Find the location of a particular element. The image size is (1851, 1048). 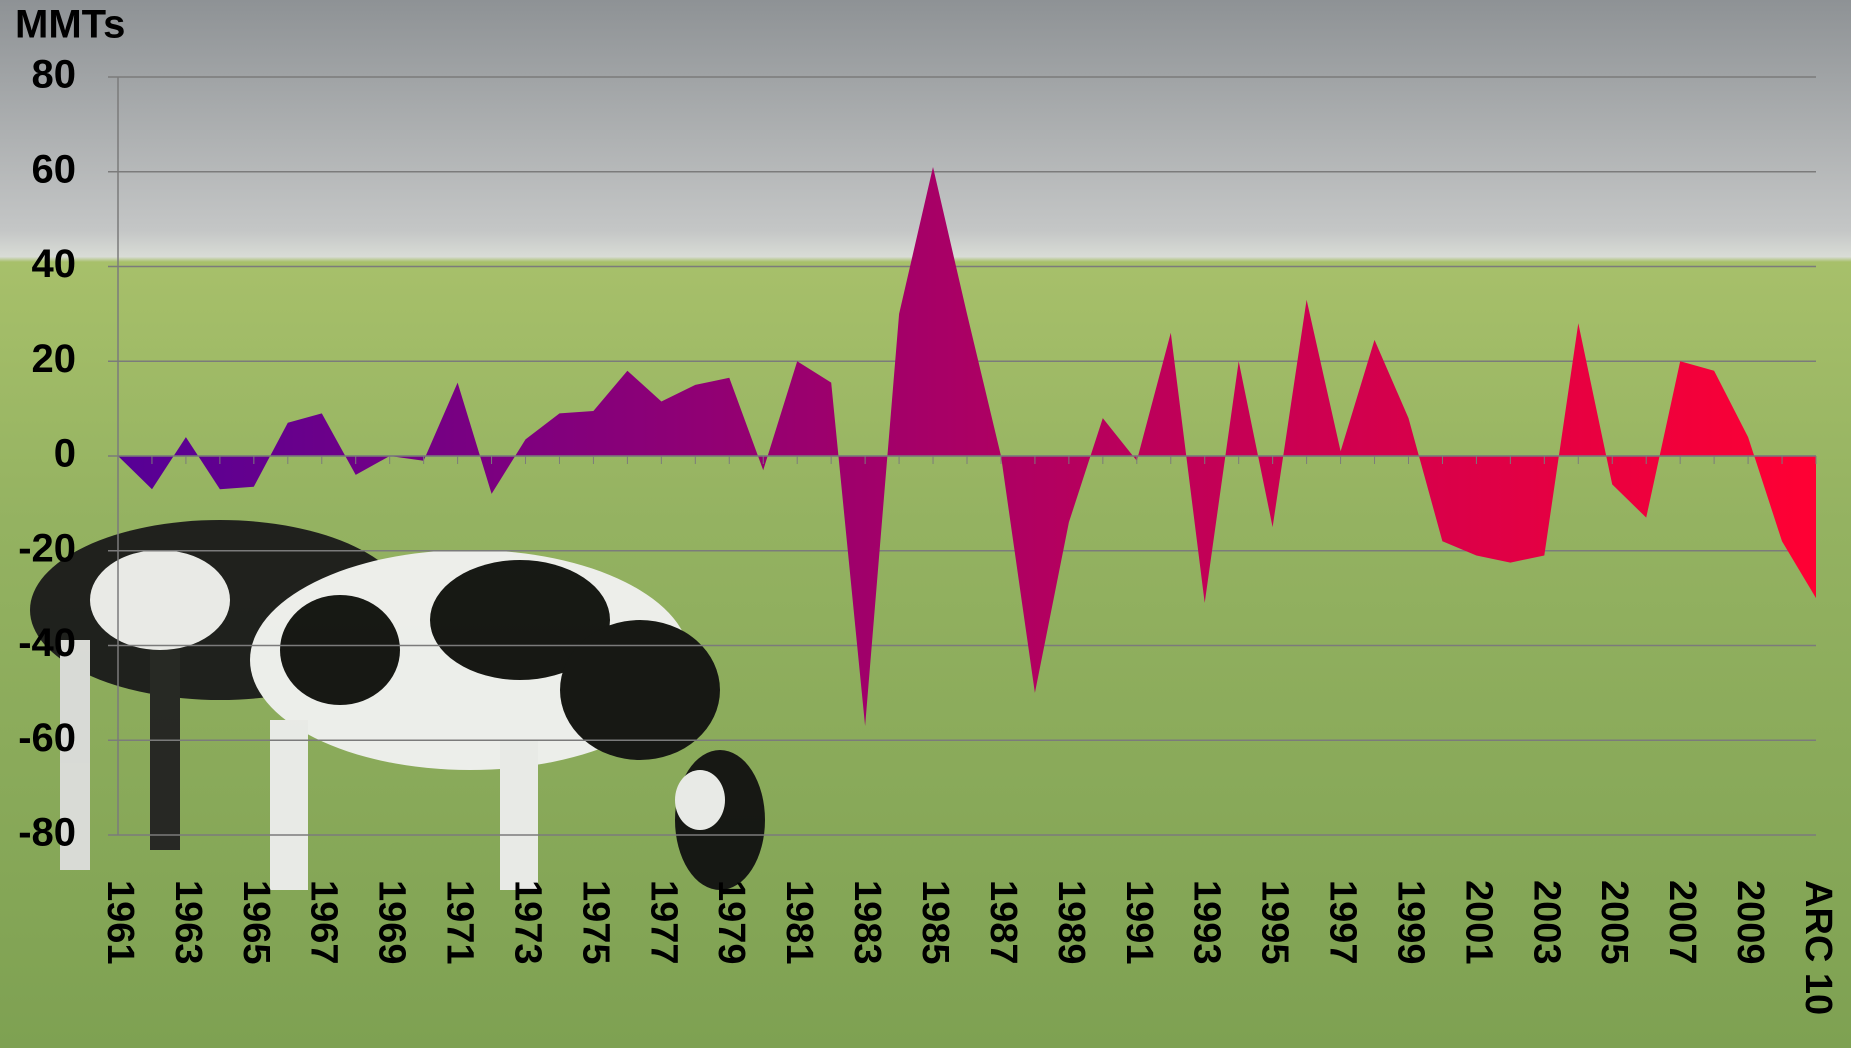

x-tick-label: 2001 is located at coordinates (1478, 922).